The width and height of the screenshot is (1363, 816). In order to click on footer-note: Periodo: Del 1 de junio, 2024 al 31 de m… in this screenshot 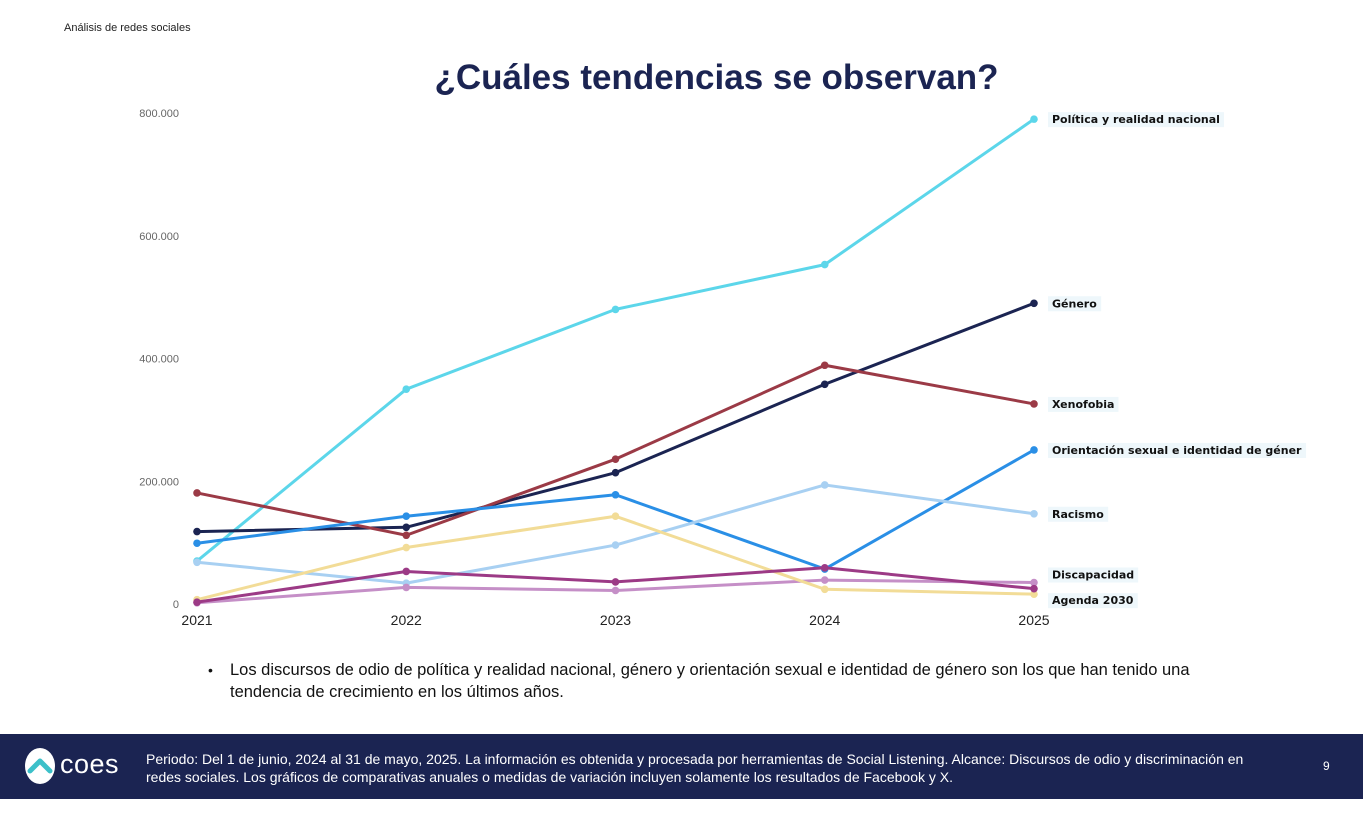, I will do `click(695, 768)`.